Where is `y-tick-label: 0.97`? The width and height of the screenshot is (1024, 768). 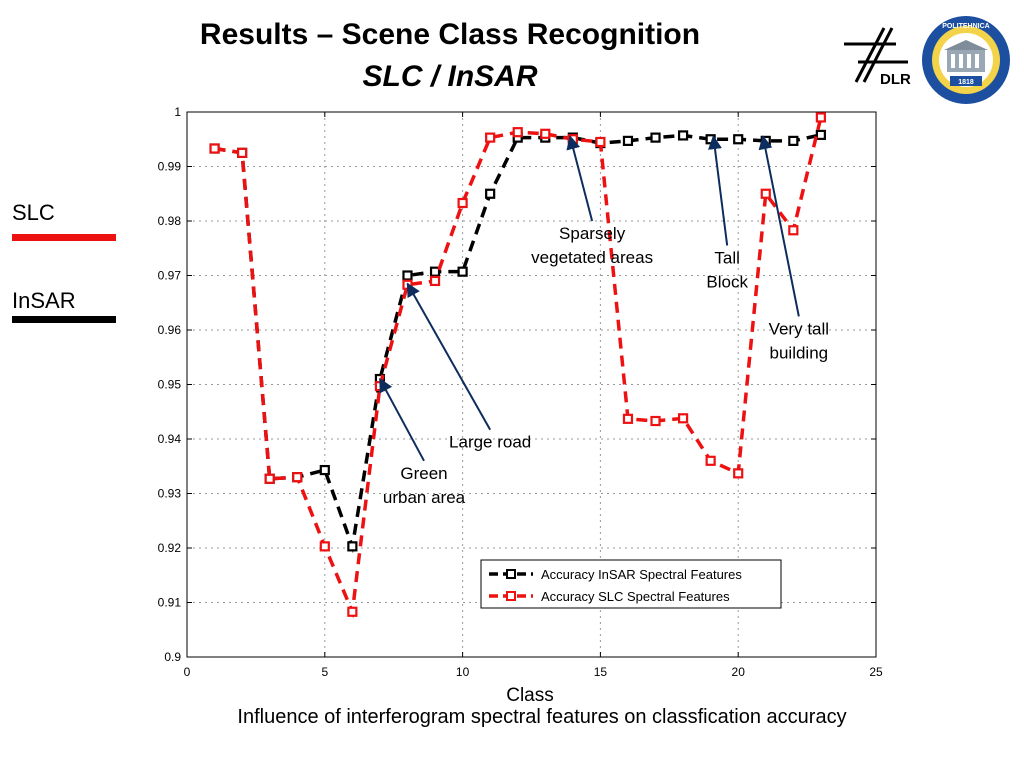
y-tick-label: 0.97 is located at coordinates (170, 276).